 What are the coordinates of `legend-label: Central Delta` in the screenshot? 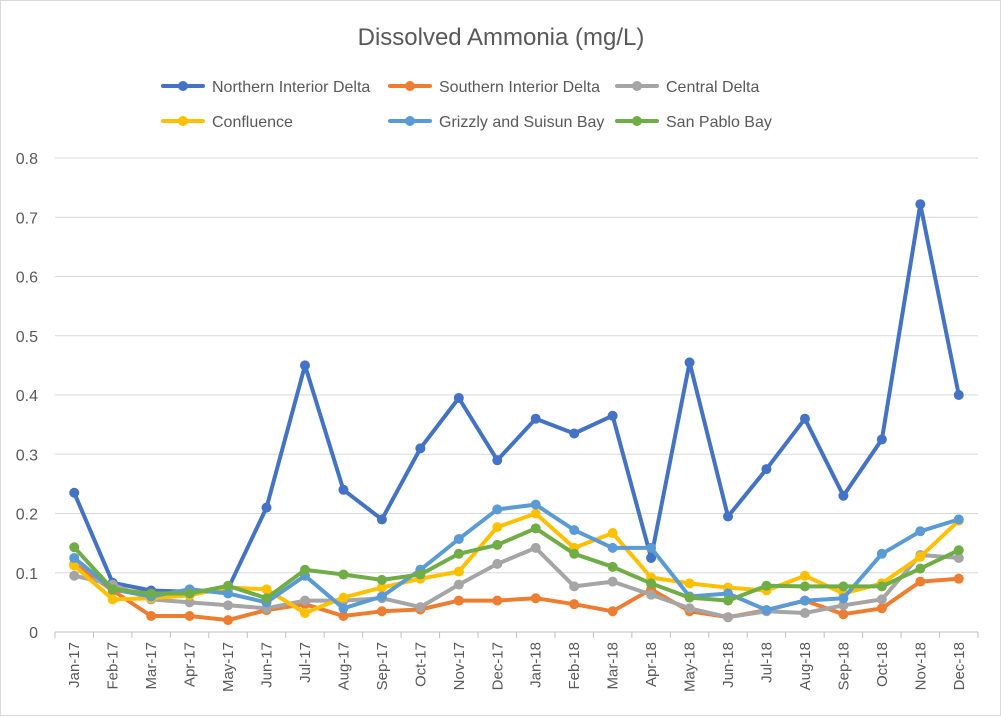 It's located at (712, 87).